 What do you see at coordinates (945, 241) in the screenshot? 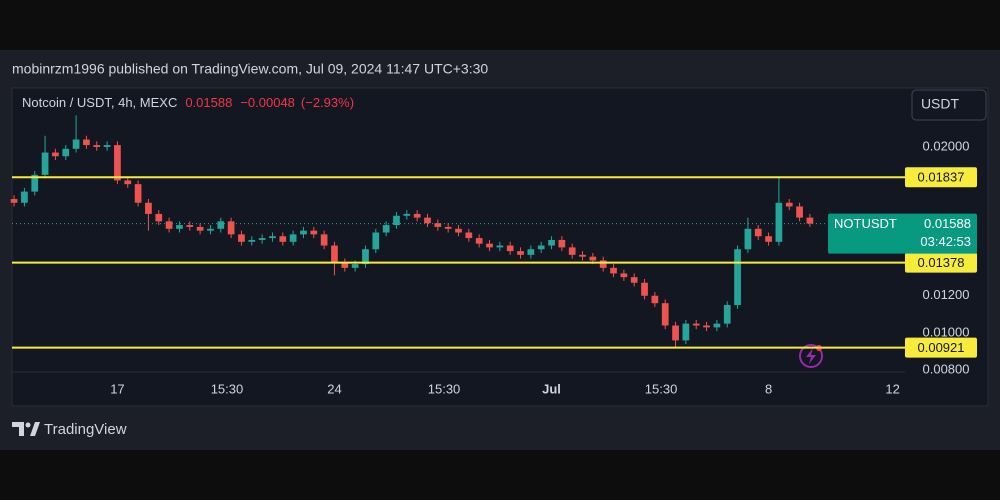
I see `countdown-label: 03:42:53` at bounding box center [945, 241].